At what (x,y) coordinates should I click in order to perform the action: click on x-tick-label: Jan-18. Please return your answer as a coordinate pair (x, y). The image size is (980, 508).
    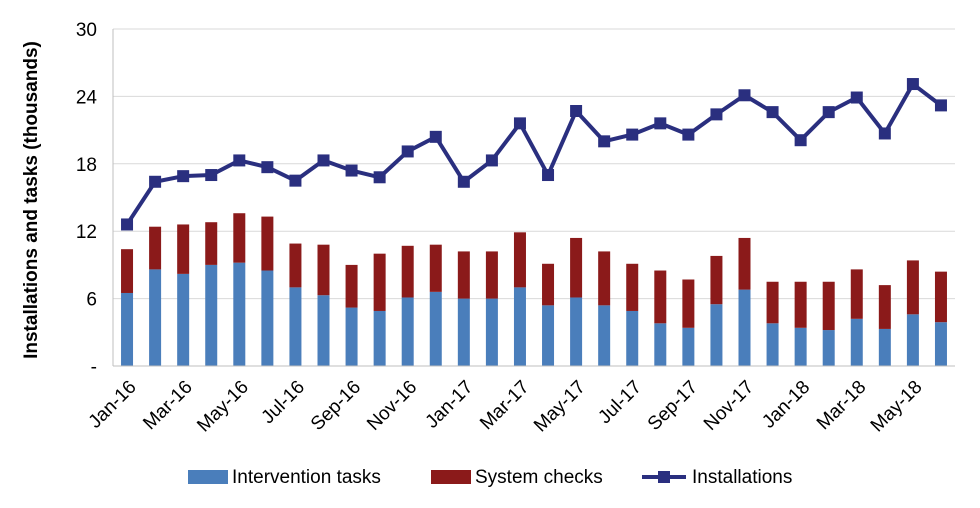
    Looking at the image, I should click on (786, 405).